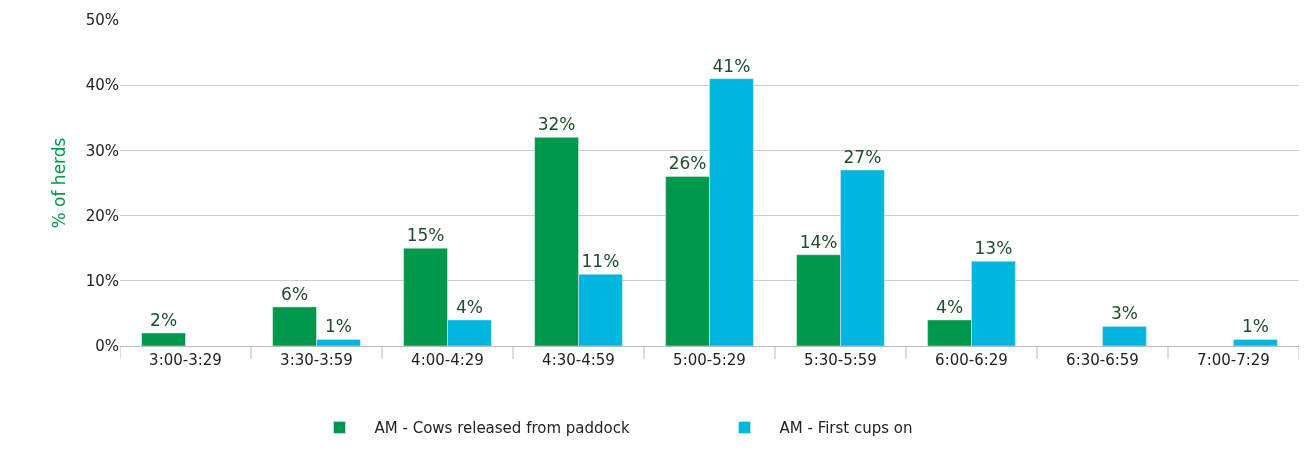 Image resolution: width=1309 pixels, height=454 pixels. I want to click on y-tick-label: 50%, so click(102, 20).